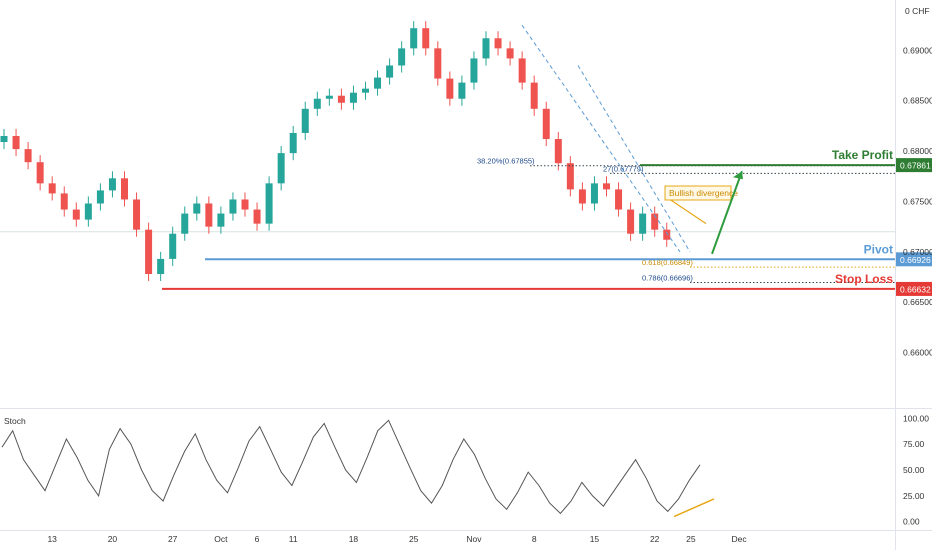  Describe the element at coordinates (354, 539) in the screenshot. I see `time-tick-label: 18` at that location.